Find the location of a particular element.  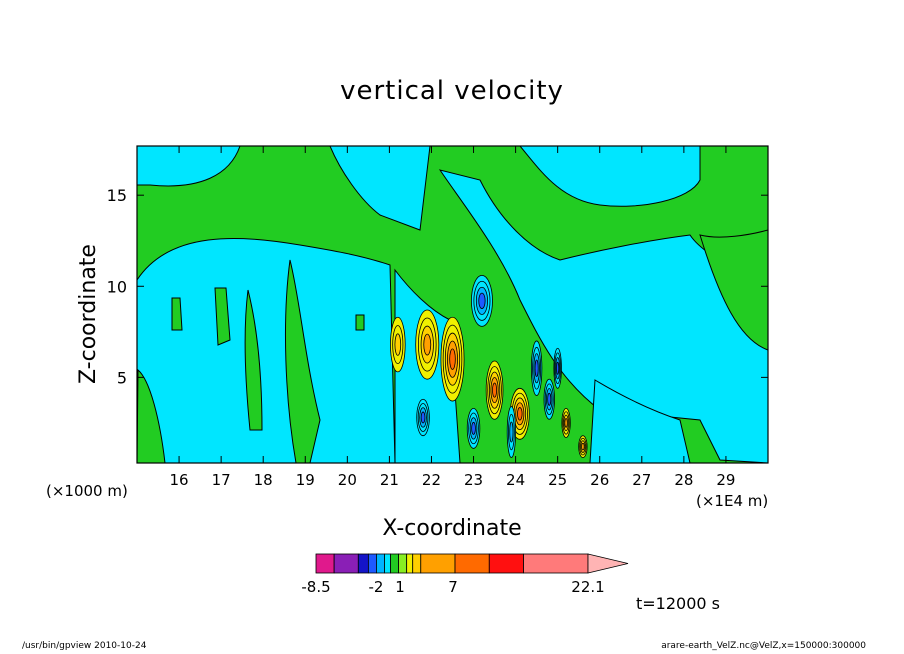

x-tick-label: 18 is located at coordinates (263, 480).